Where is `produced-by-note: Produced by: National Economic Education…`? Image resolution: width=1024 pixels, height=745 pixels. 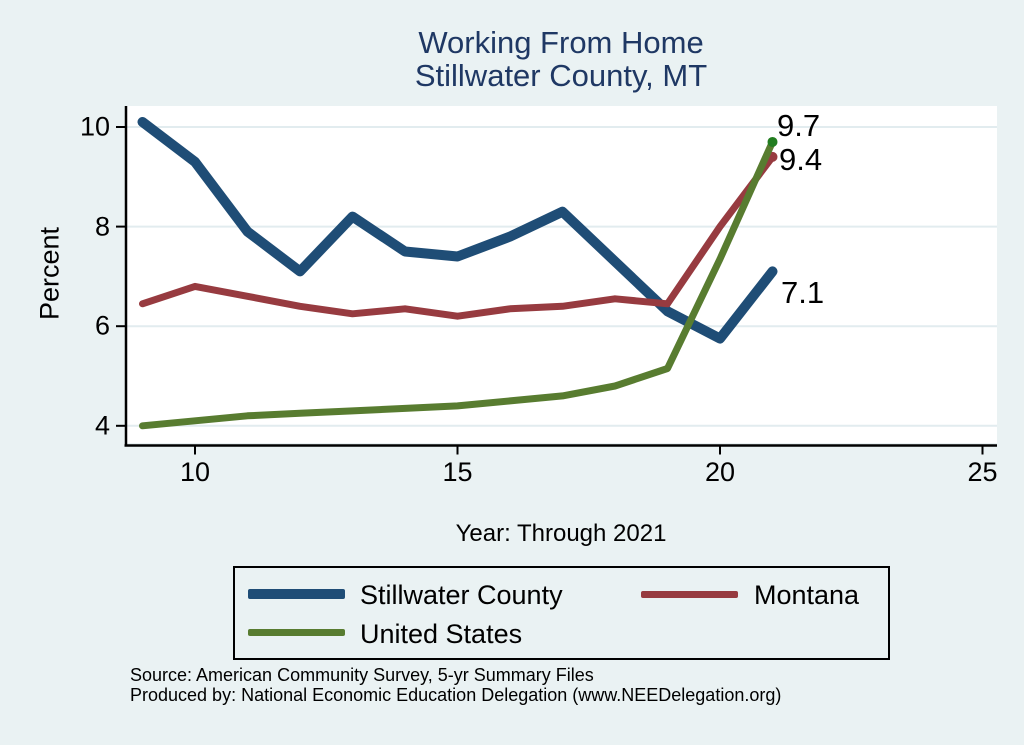
produced-by-note: Produced by: National Economic Education… is located at coordinates (456, 695).